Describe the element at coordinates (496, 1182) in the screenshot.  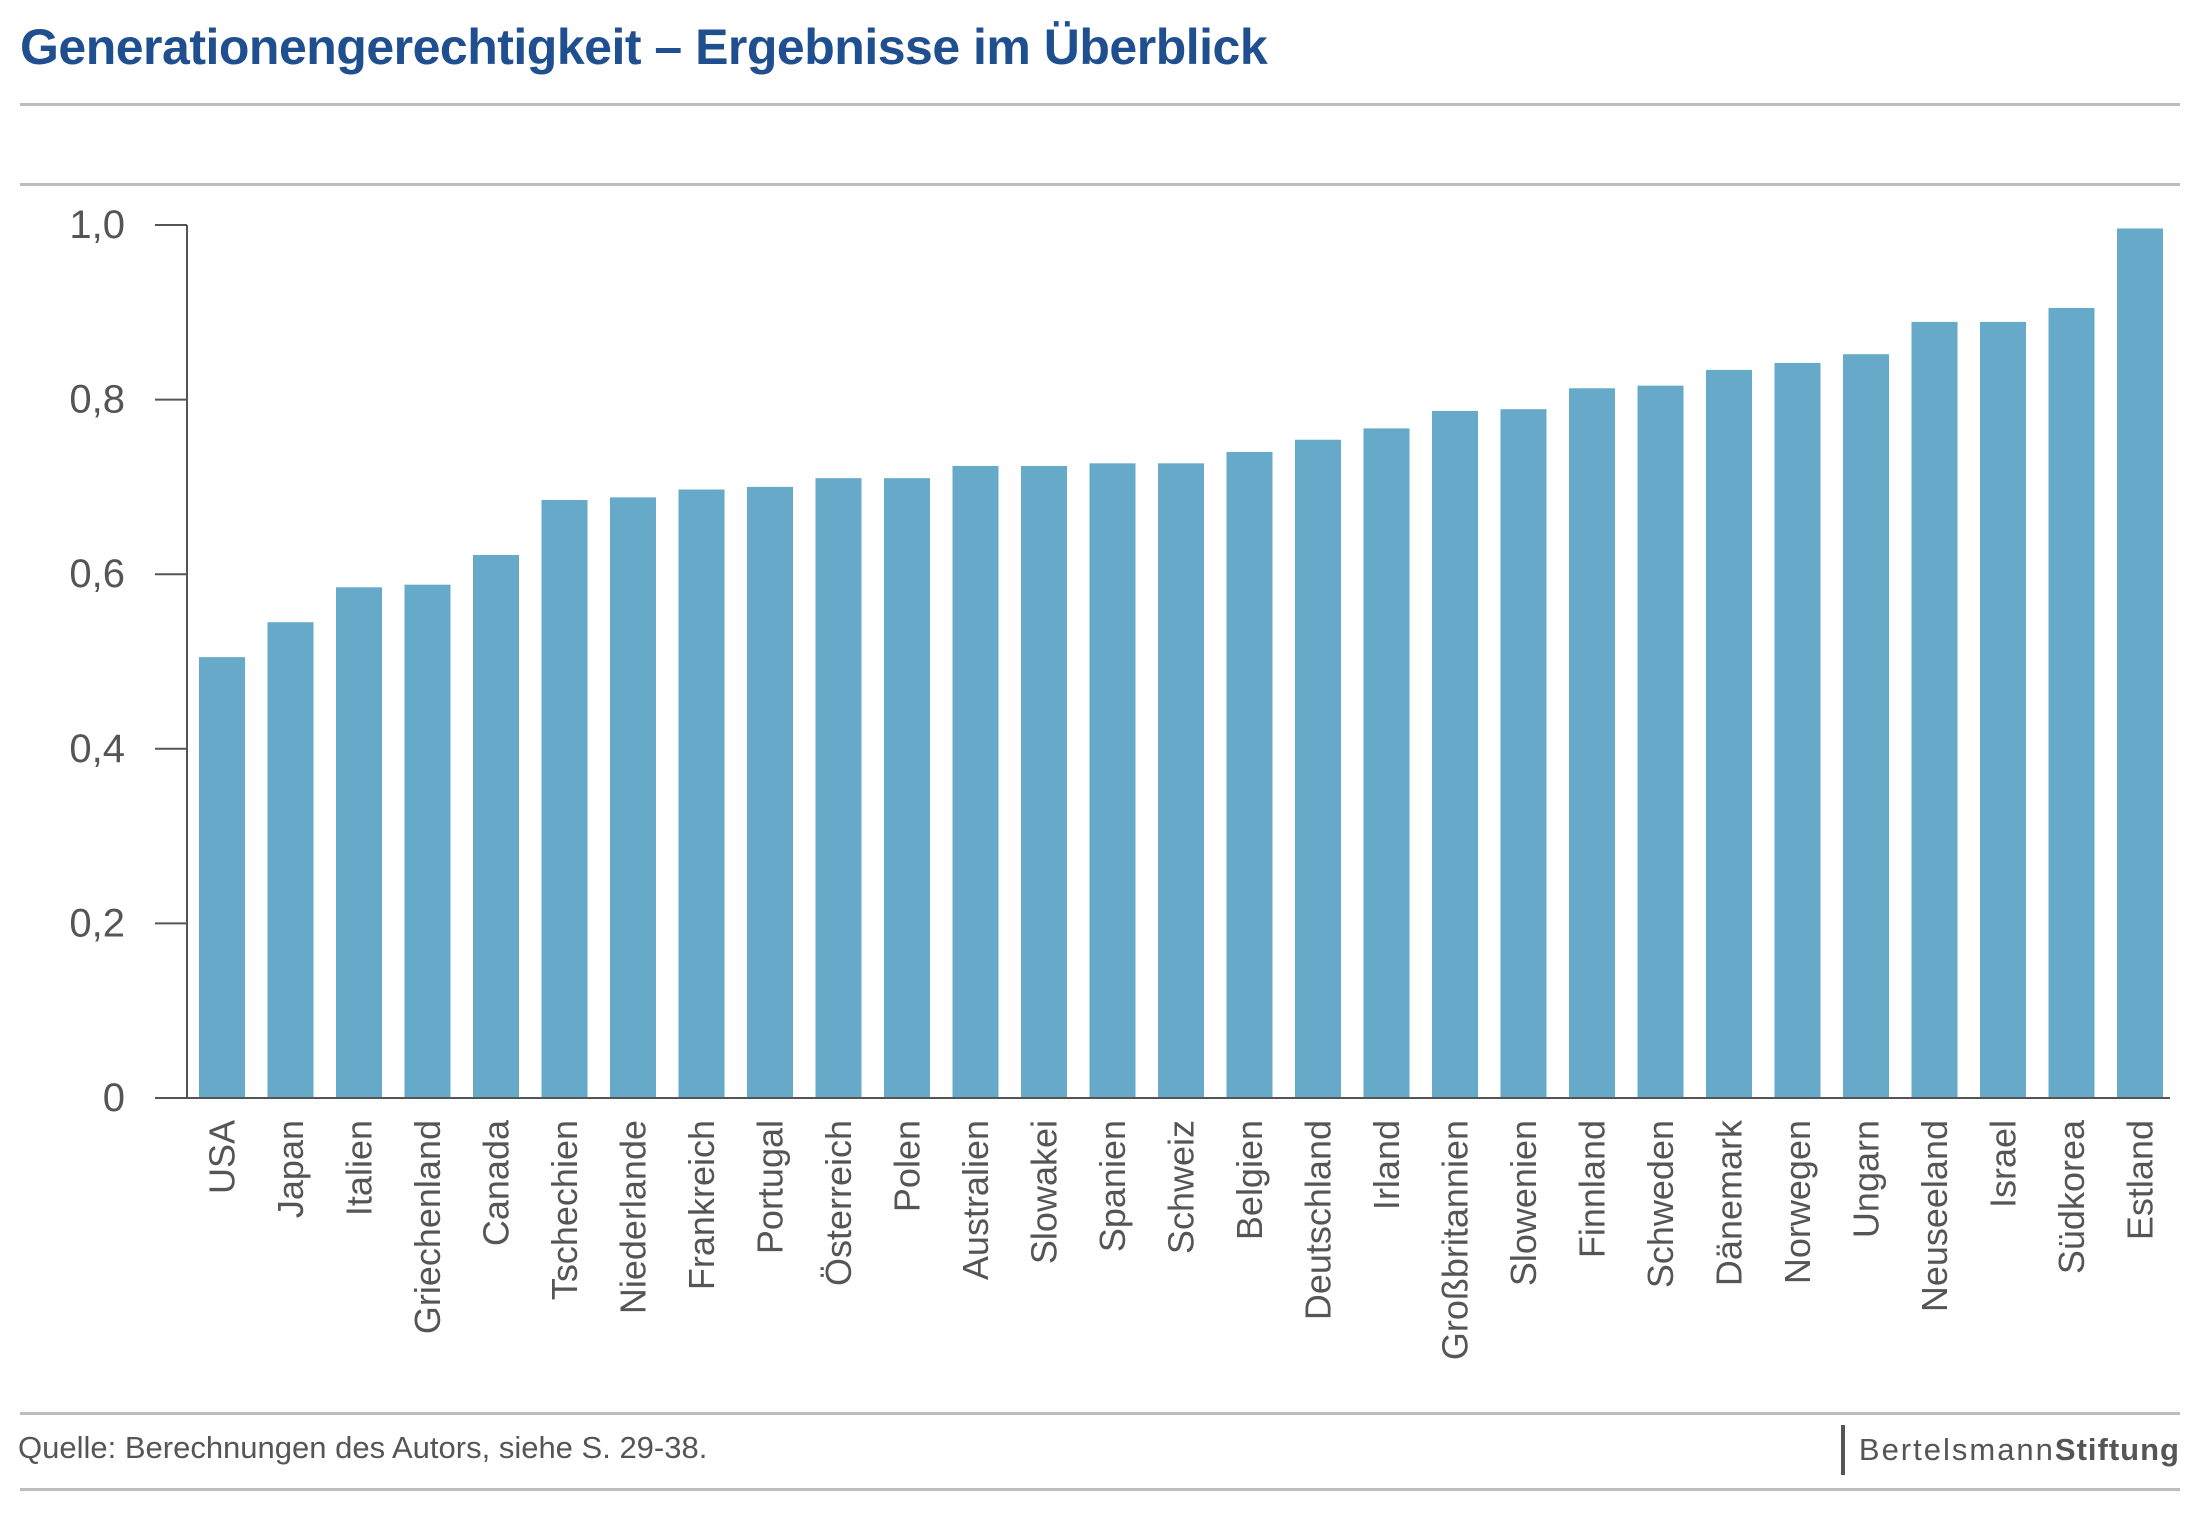
I see `x-category-label-4: Canada` at that location.